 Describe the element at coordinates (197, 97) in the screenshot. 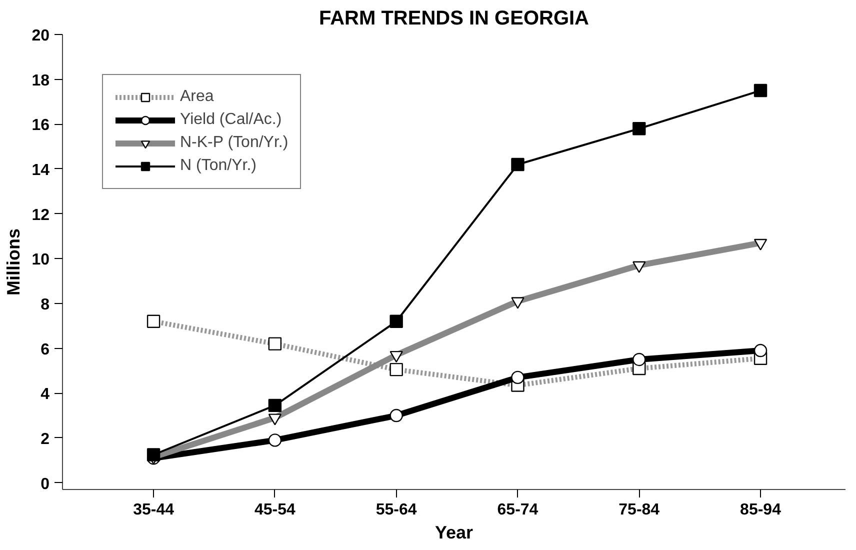

I see `legend-label: Area` at that location.